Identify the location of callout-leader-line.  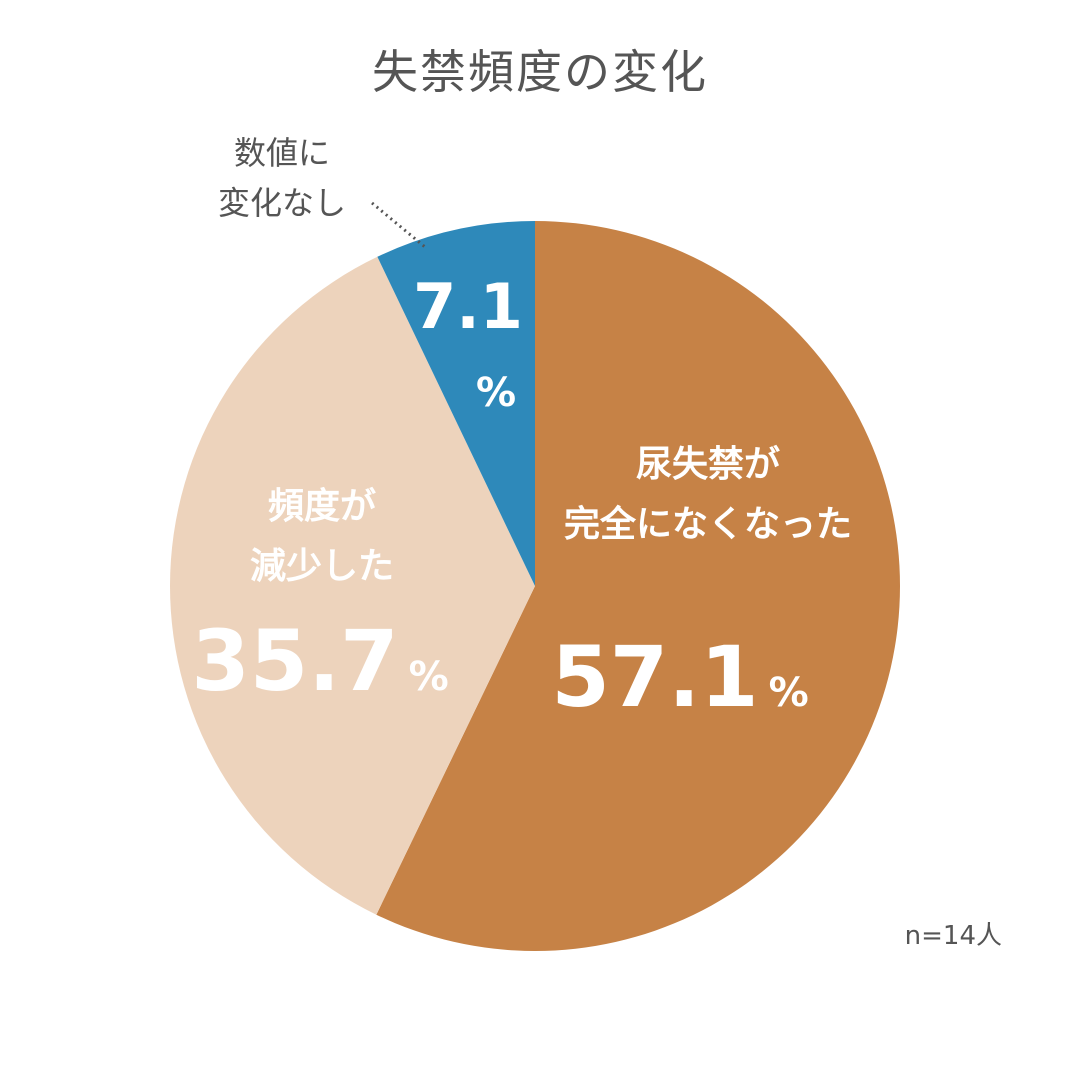
(398, 225).